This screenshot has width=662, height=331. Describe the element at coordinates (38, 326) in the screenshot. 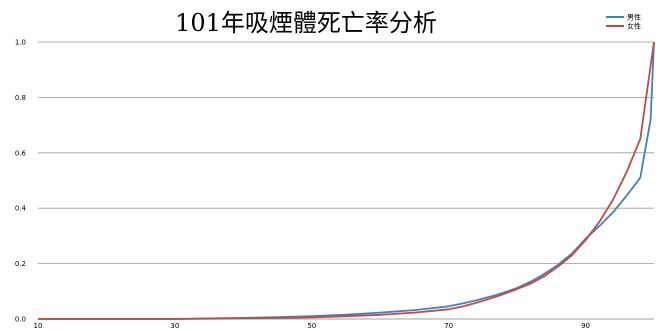

I see `x-tick-label: 10` at that location.